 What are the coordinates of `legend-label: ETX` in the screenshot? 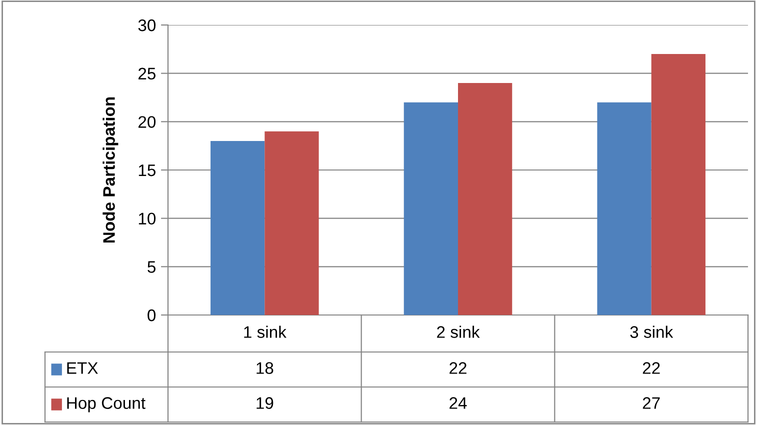 It's located at (82, 368).